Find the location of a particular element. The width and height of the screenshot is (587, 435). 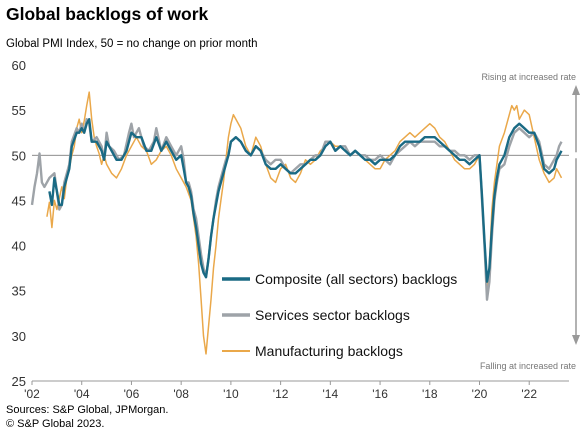

source-note: Sources: S&P Global, JPMorgan. is located at coordinates (87, 410).